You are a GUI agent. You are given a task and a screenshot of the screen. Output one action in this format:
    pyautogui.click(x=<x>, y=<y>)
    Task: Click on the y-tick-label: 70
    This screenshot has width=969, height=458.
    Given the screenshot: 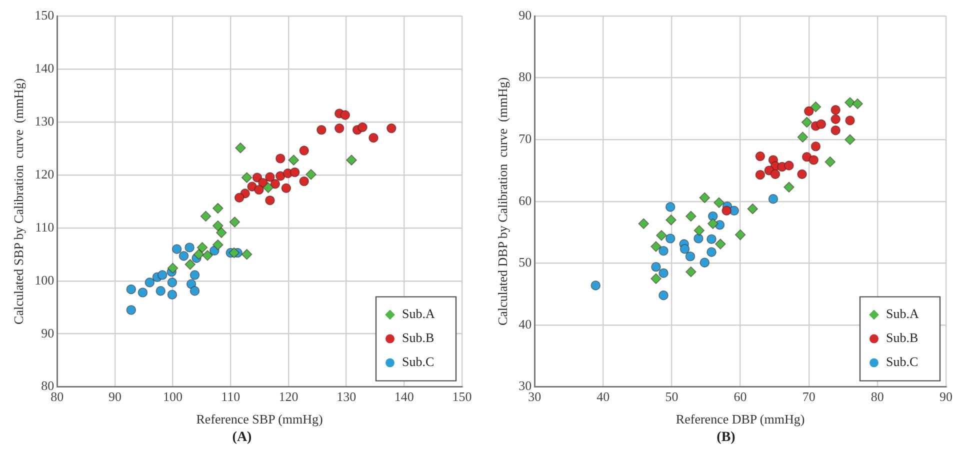 What is the action you would take?
    pyautogui.click(x=525, y=138)
    